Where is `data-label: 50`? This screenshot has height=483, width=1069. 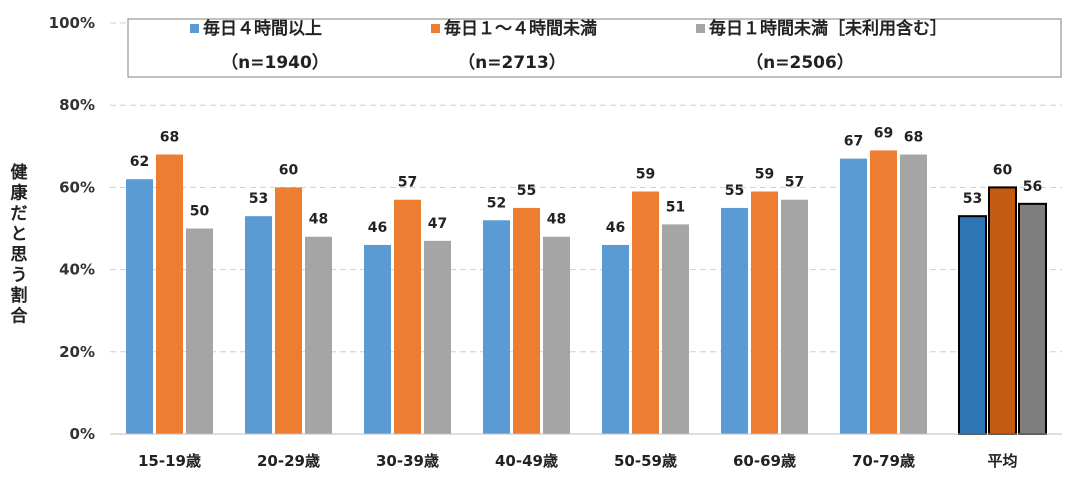
data-label: 50 is located at coordinates (200, 212).